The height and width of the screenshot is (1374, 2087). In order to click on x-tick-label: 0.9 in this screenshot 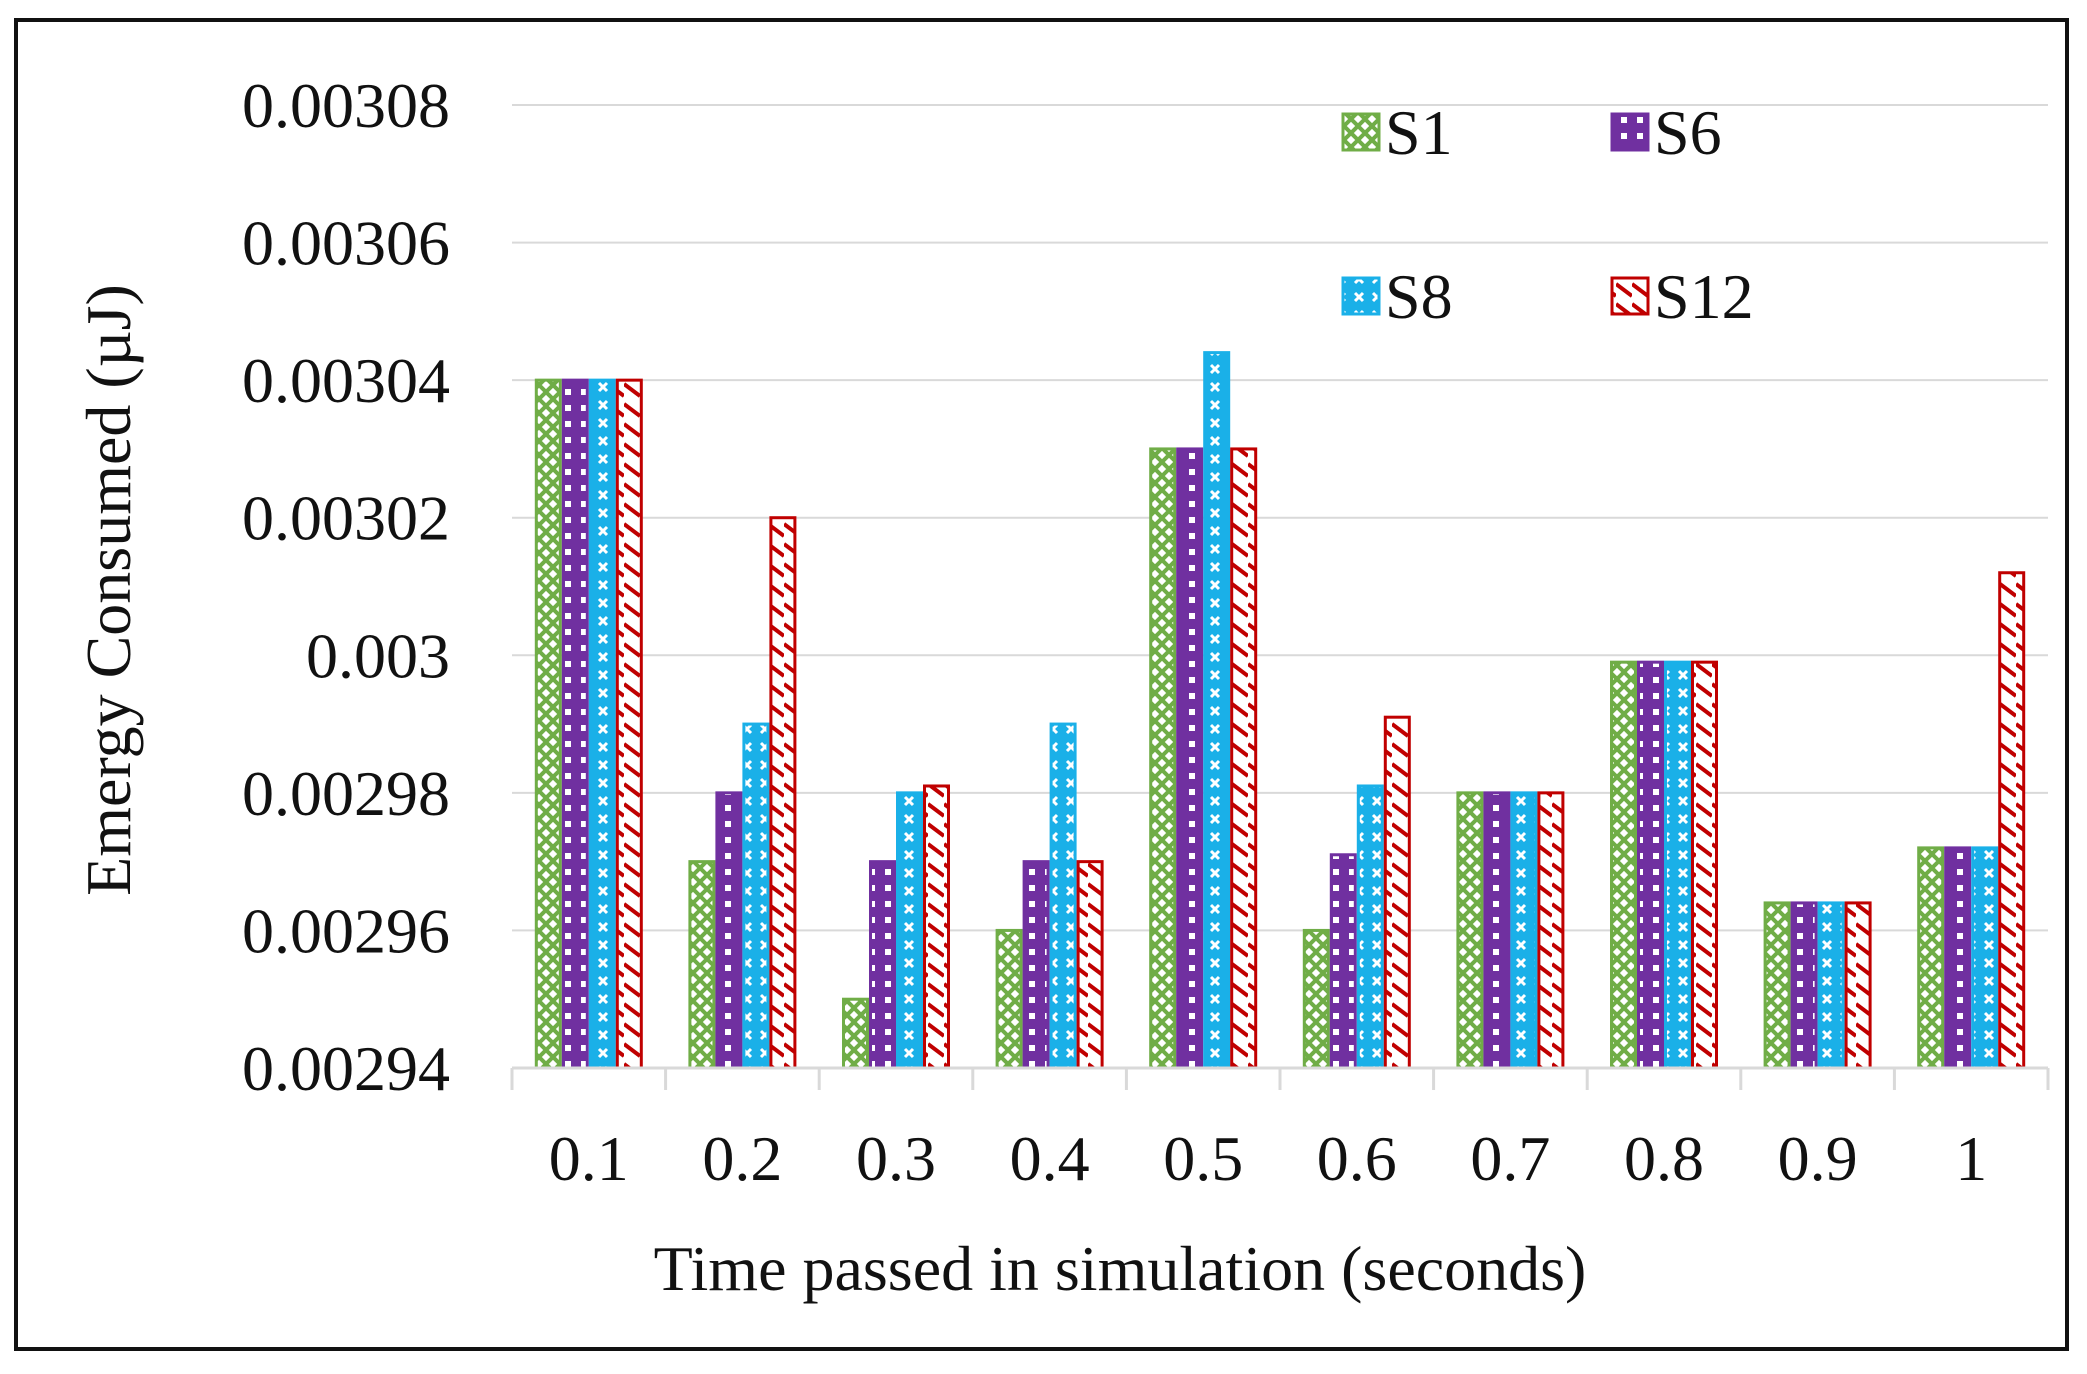, I will do `click(1818, 1158)`.